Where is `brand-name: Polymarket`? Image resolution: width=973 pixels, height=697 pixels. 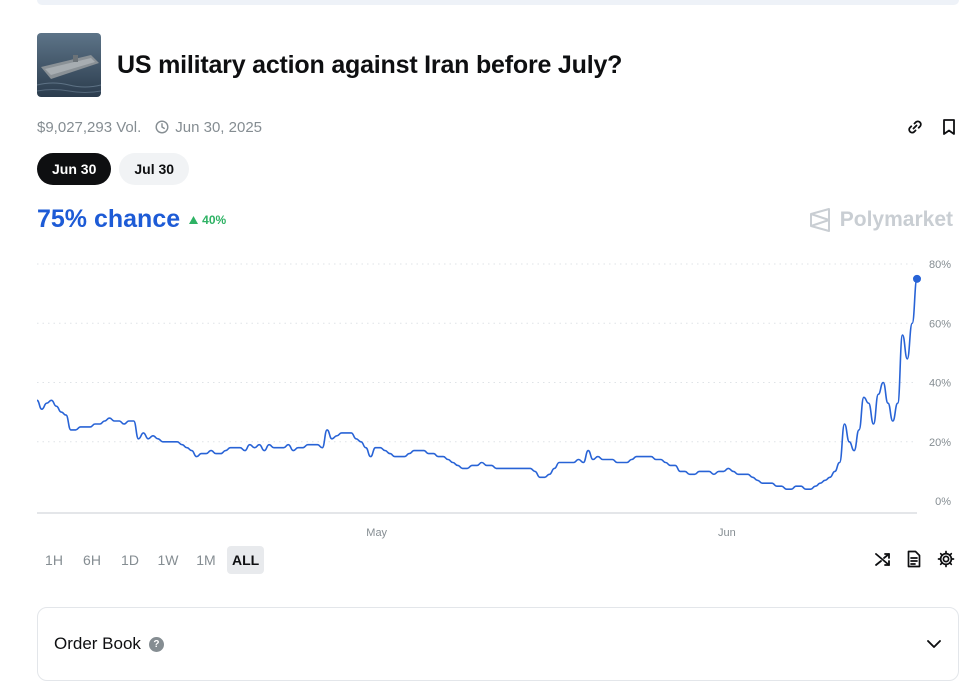
brand-name: Polymarket is located at coordinates (896, 219).